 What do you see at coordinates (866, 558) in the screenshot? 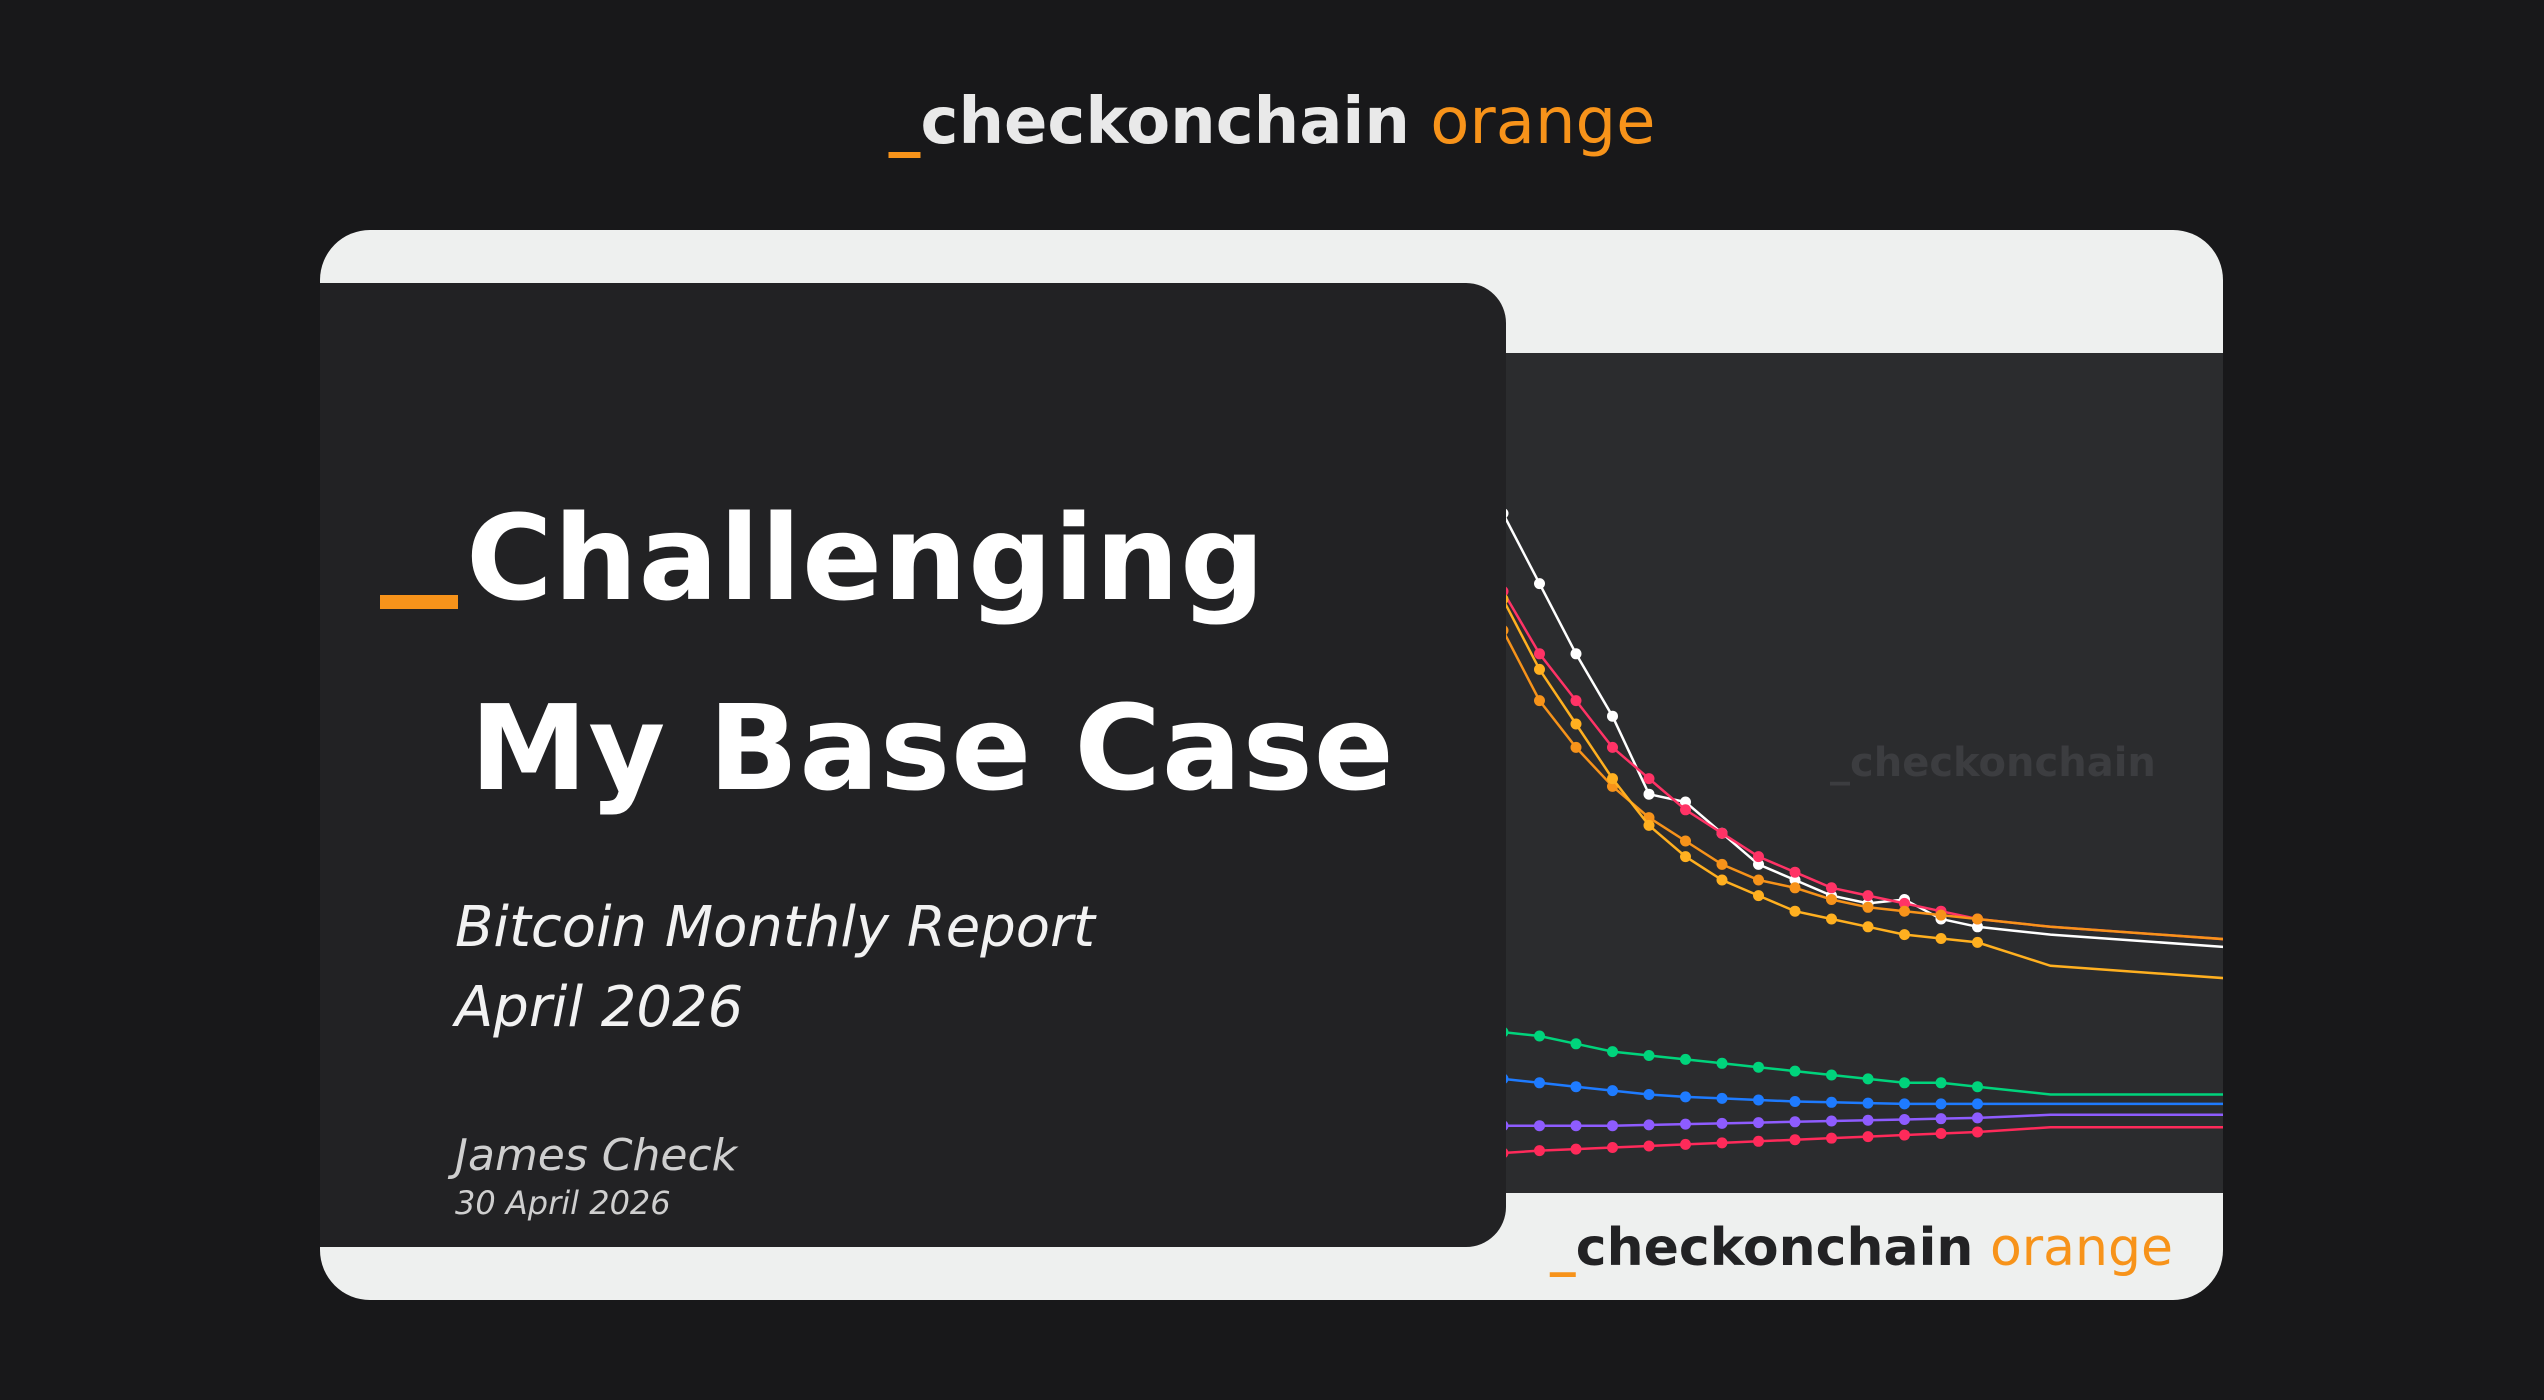
I see `title-text-1: Challenging` at bounding box center [866, 558].